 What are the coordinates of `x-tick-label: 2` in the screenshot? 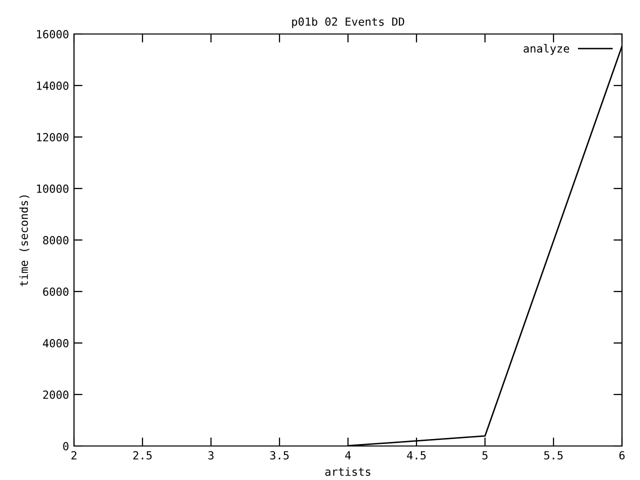 It's located at (73, 455).